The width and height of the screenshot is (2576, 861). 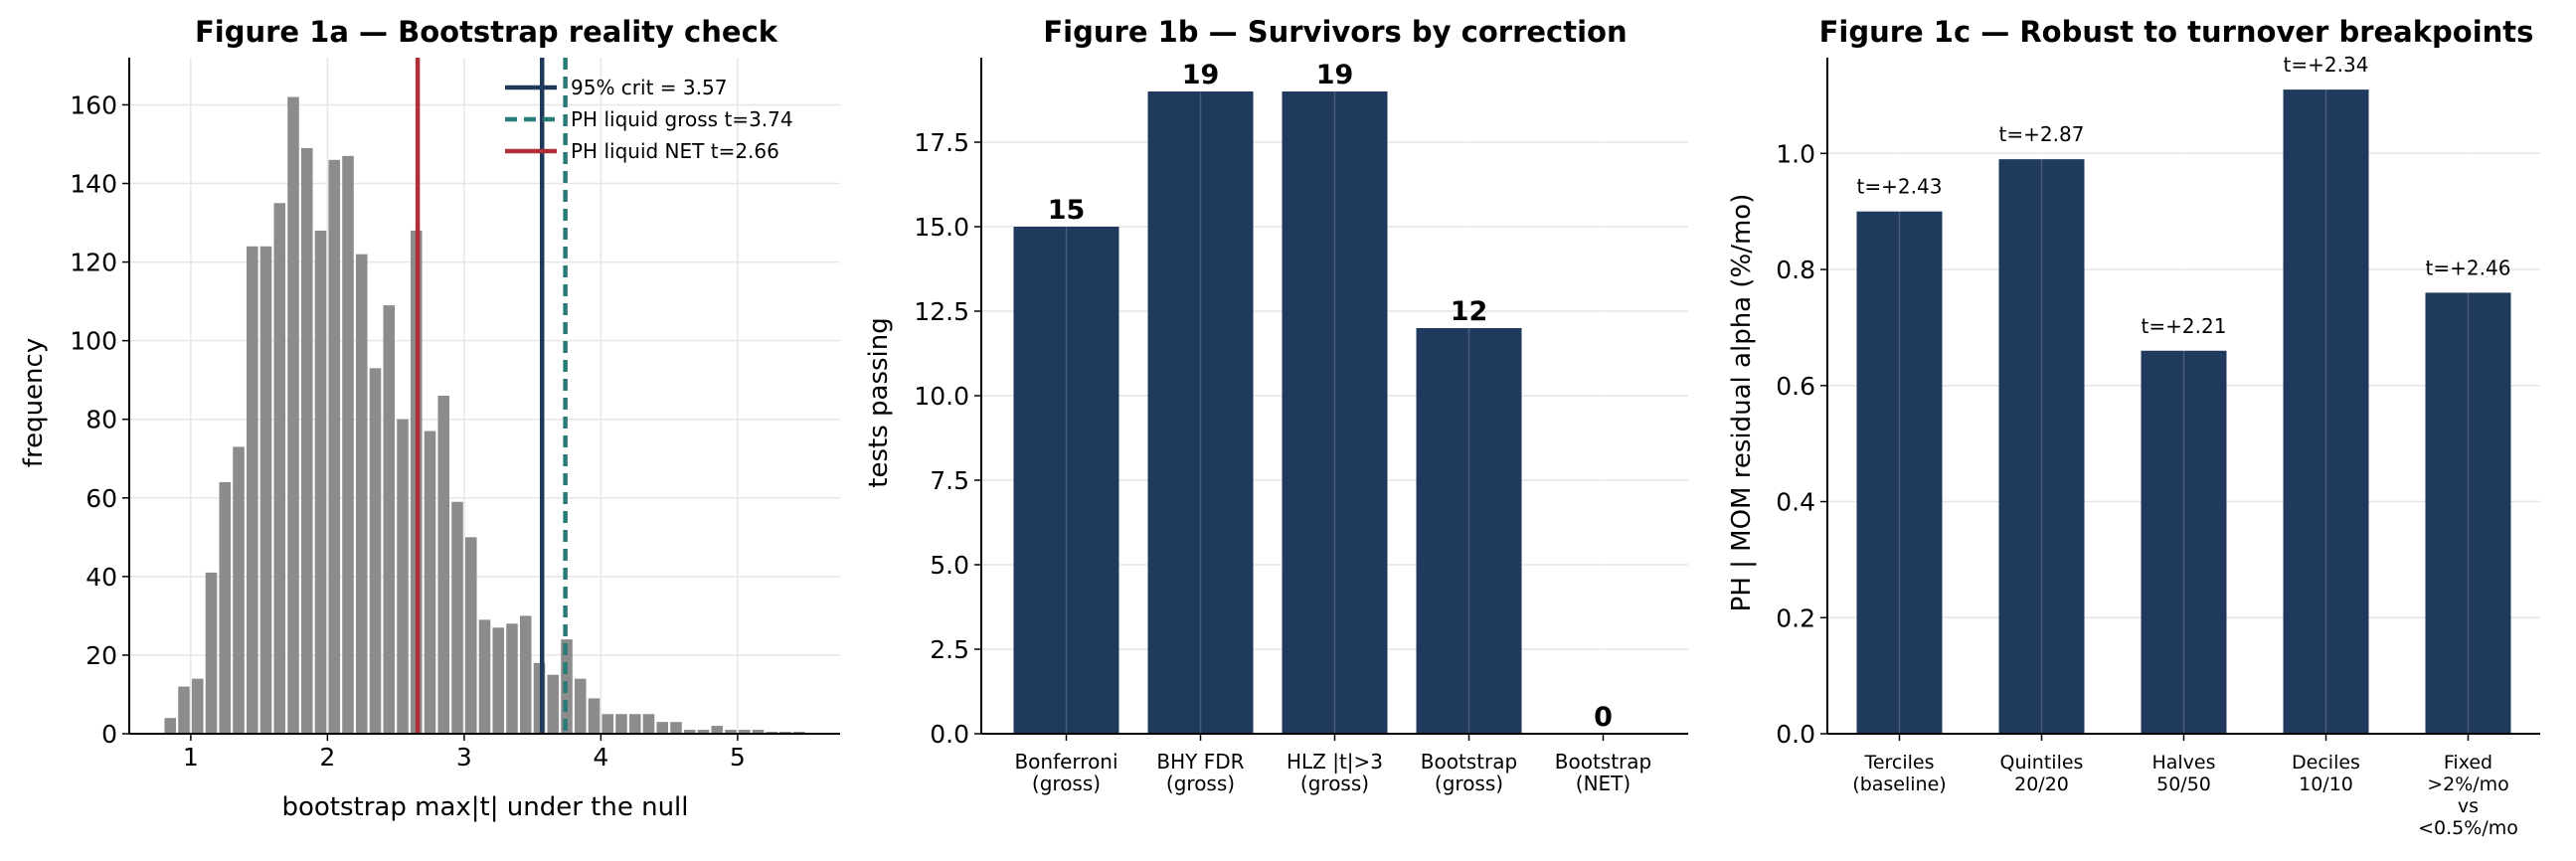 I want to click on y-tick-label: 0.8, so click(x=1795, y=270).